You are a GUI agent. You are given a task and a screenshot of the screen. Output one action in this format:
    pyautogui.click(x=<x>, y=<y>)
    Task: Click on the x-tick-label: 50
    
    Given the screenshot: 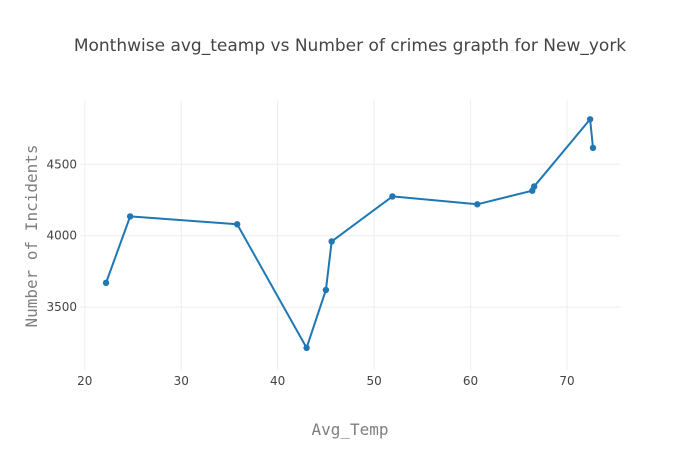 What is the action you would take?
    pyautogui.click(x=373, y=381)
    